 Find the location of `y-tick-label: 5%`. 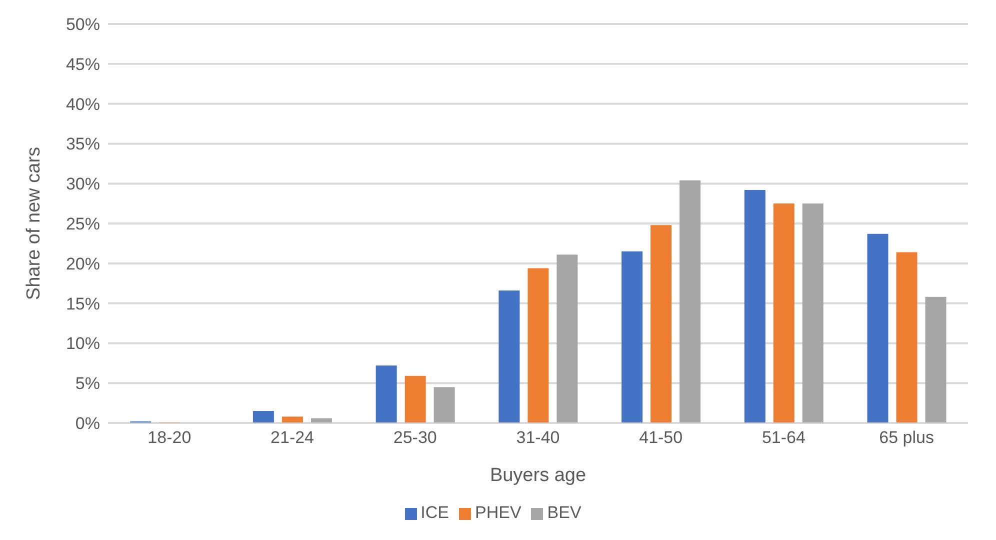

y-tick-label: 5% is located at coordinates (87, 384).